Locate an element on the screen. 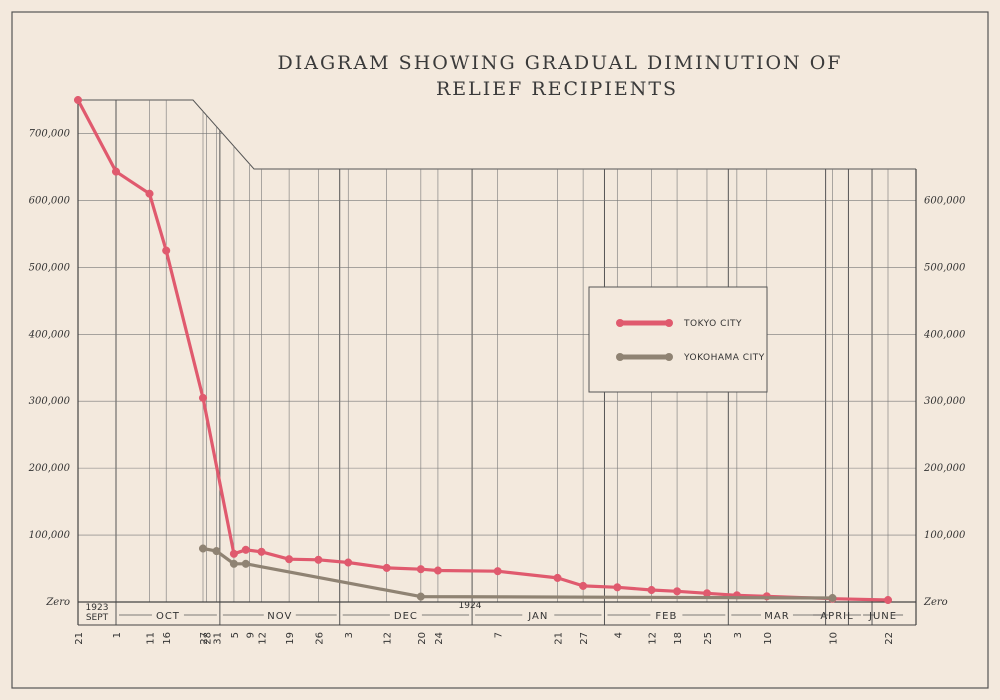 This screenshot has width=1000, height=700. day-label: 18 is located at coordinates (678, 638).